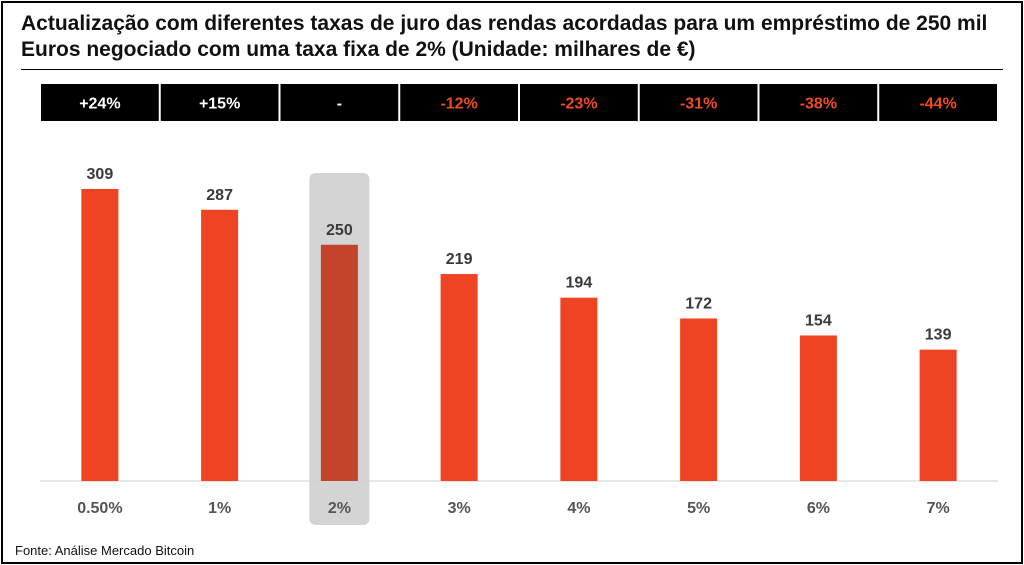  I want to click on x-tick-label: 5%, so click(698, 508).